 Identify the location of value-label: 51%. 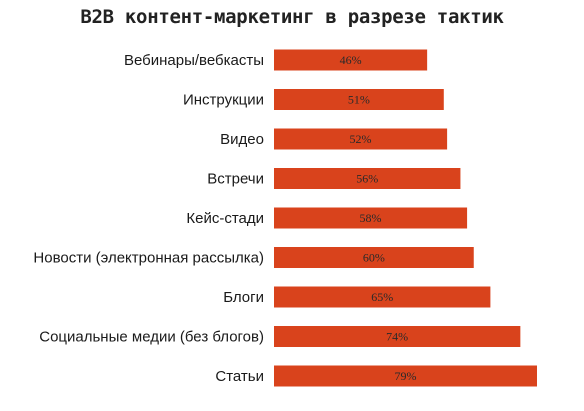
(359, 100).